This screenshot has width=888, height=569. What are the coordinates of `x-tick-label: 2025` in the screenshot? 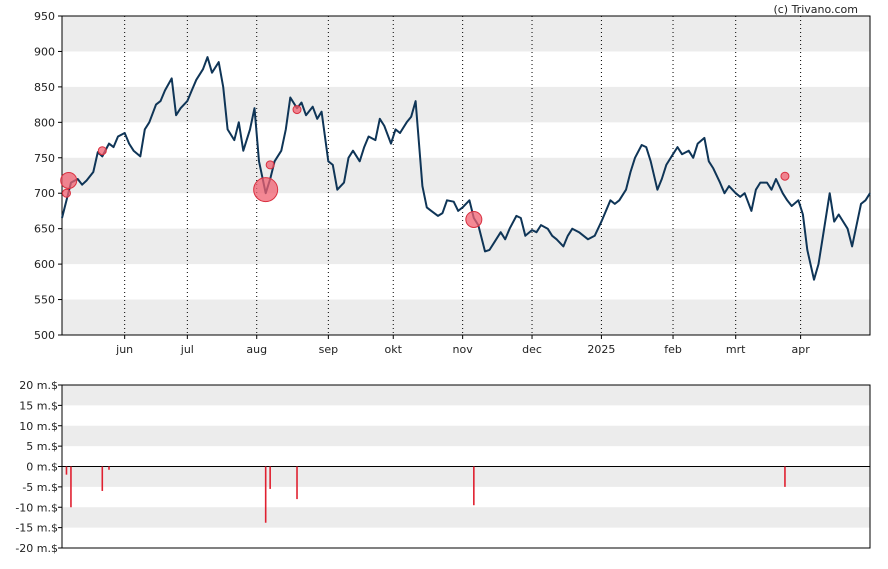 It's located at (601, 349).